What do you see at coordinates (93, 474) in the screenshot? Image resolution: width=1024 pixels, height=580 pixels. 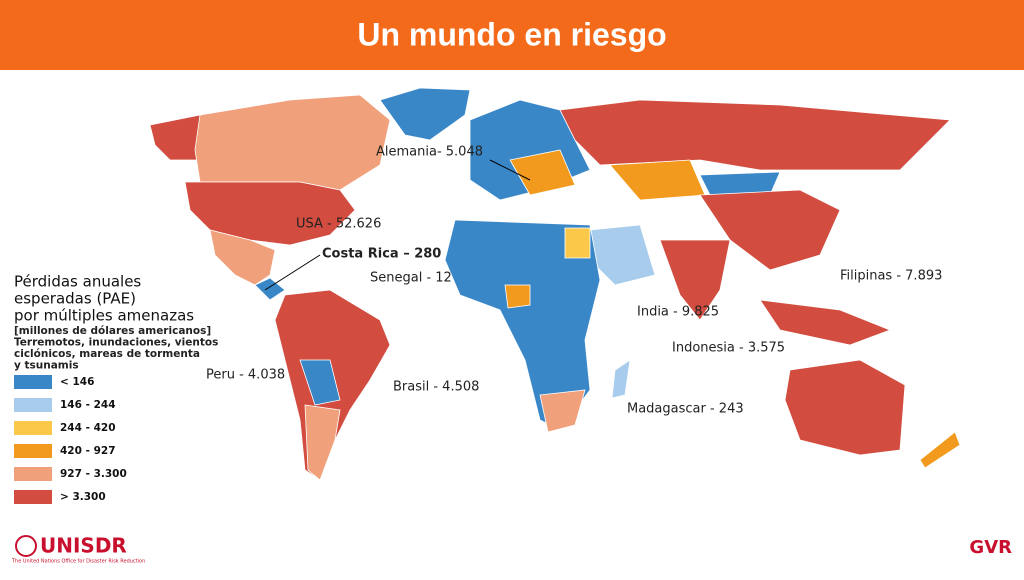 I see `legend-label: 927 - 3.300` at bounding box center [93, 474].